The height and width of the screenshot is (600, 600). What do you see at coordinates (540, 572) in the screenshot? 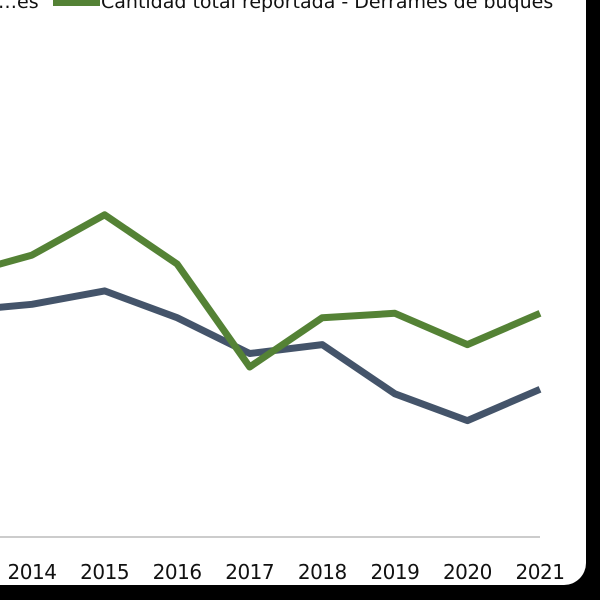
I see `x-tick-label-2021: 2021` at bounding box center [540, 572].